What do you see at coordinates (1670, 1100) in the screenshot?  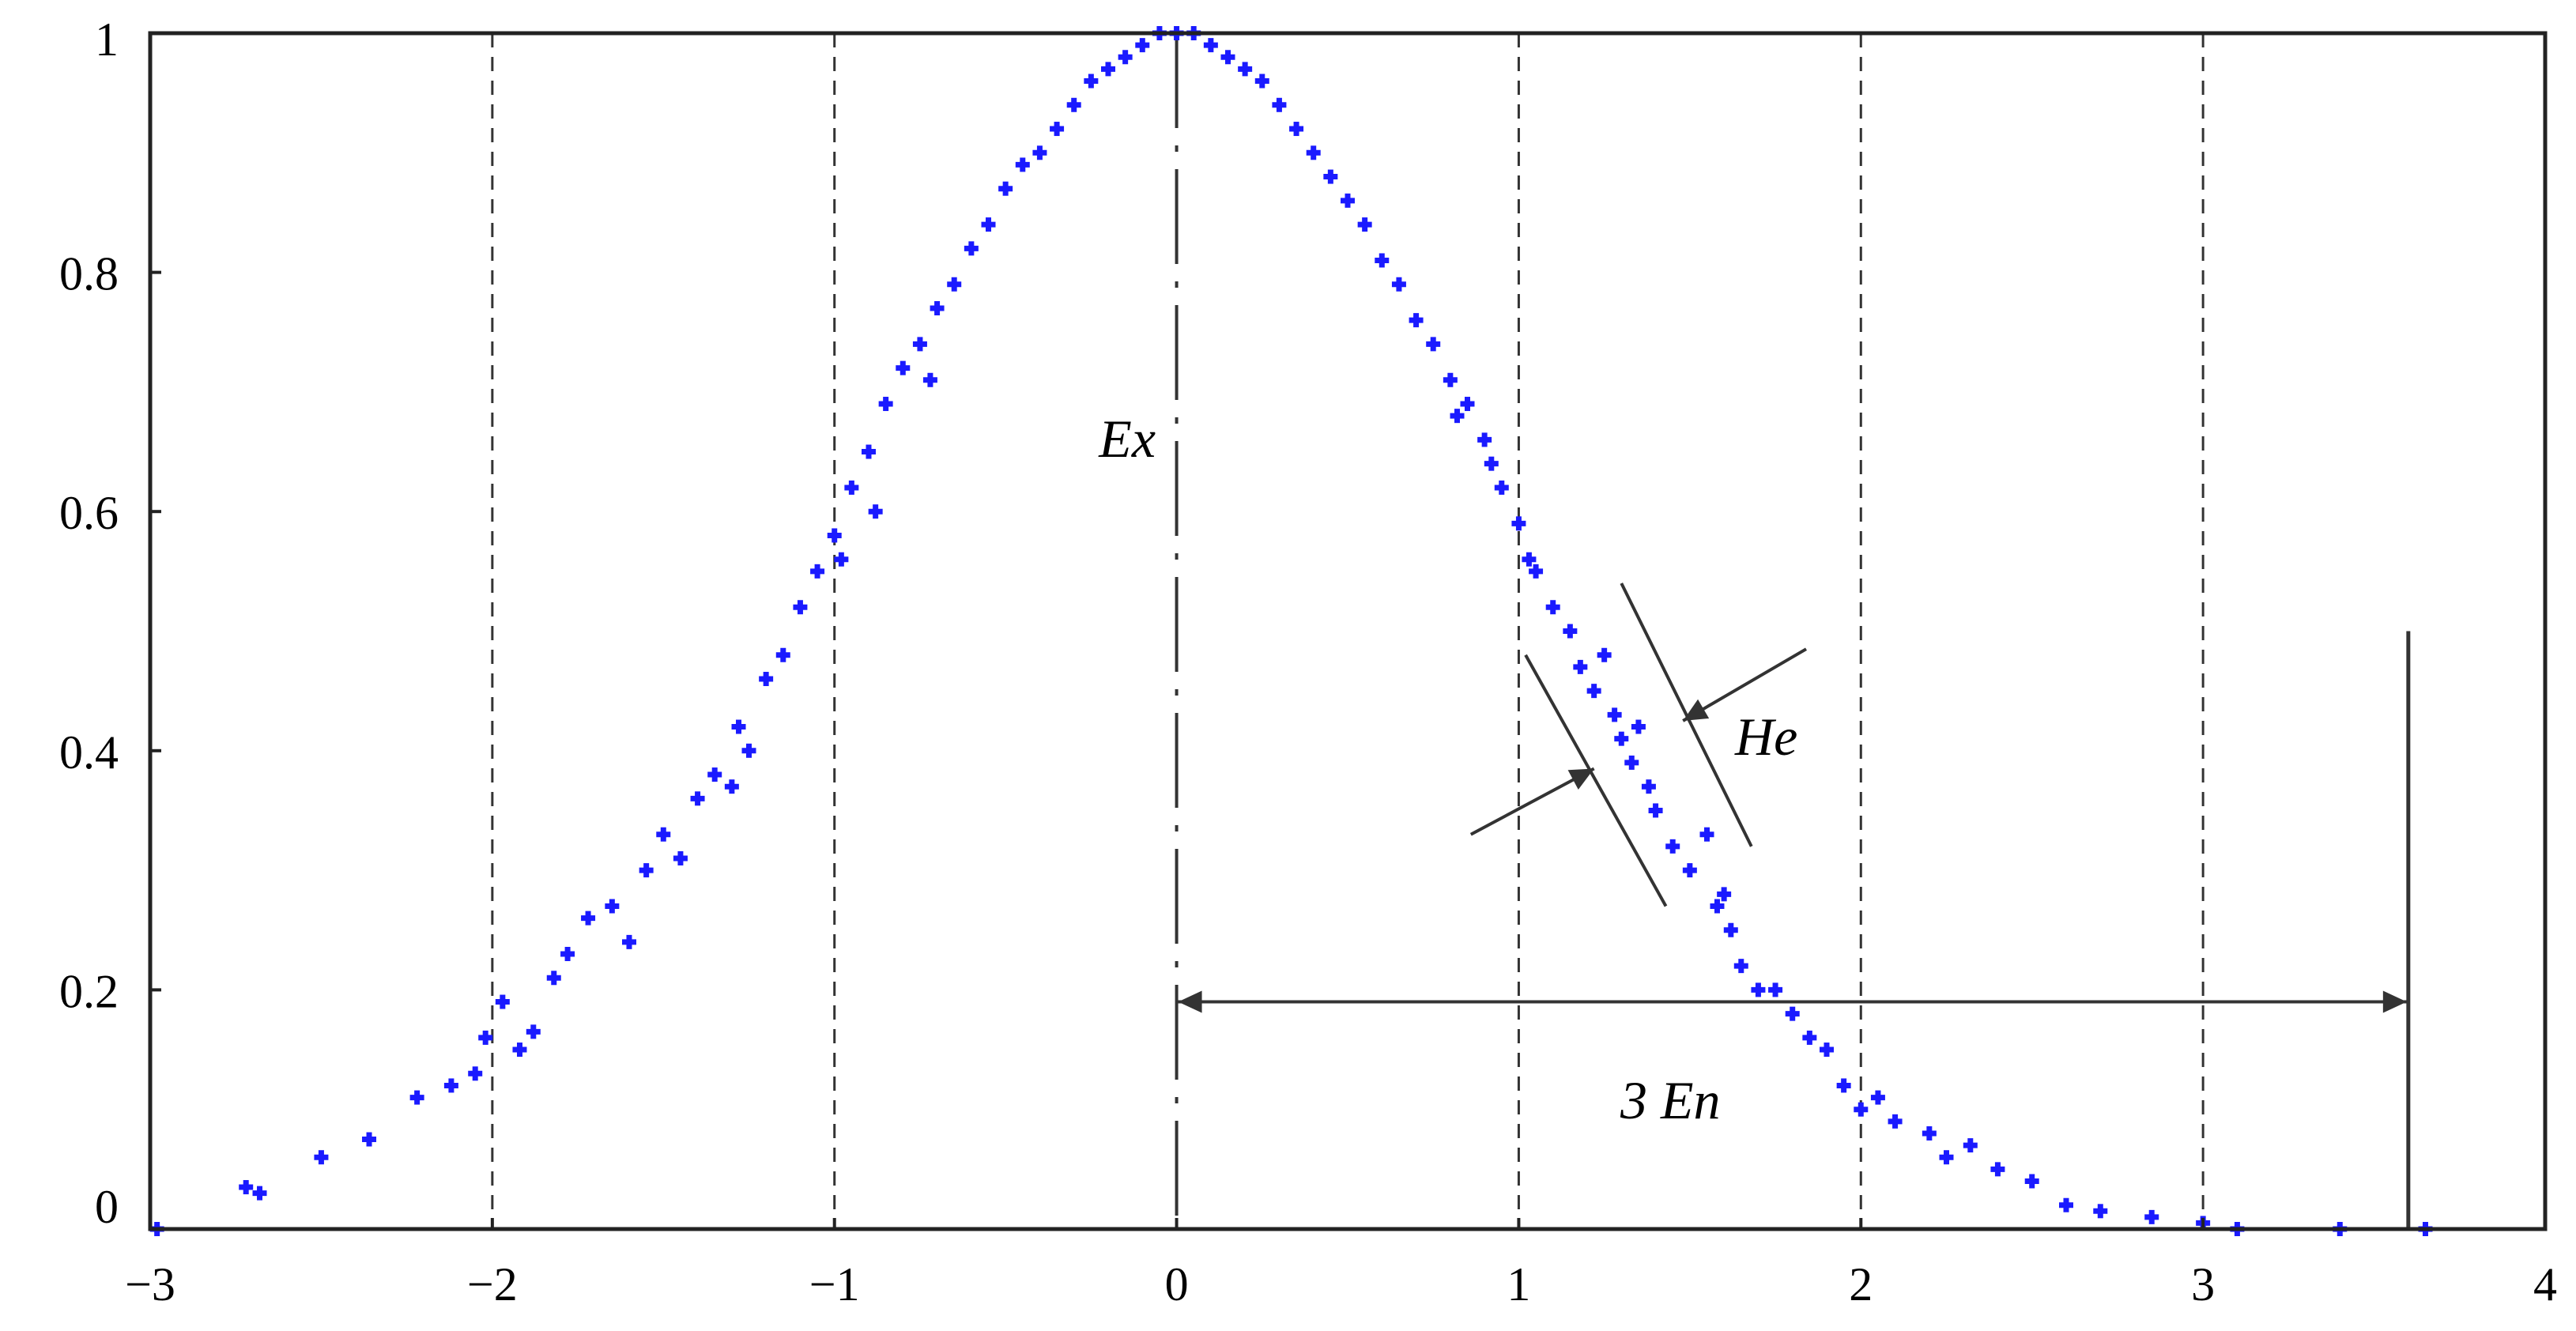 I see `annotation-3en: 3 En` at bounding box center [1670, 1100].